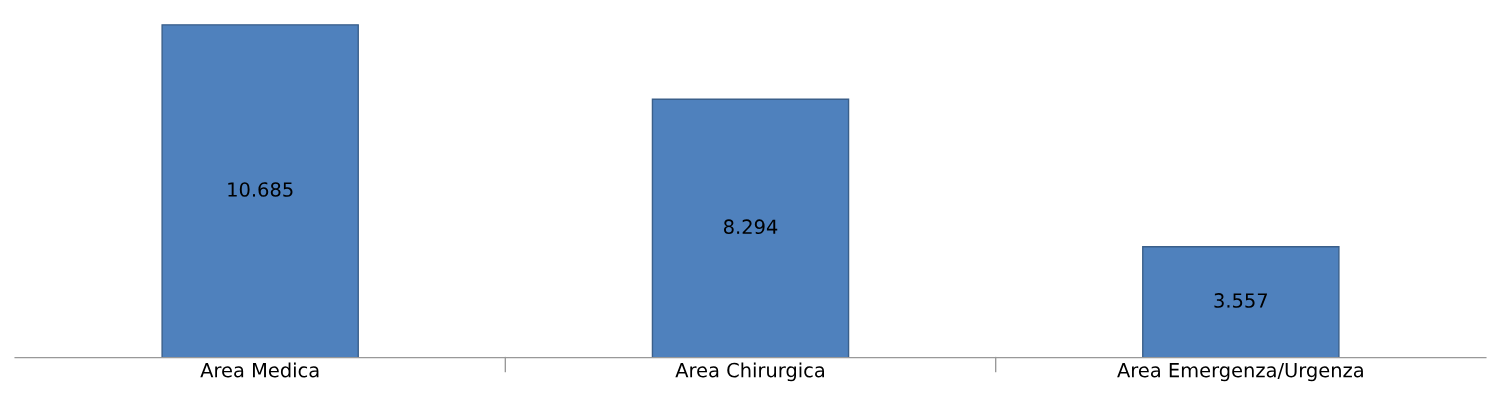 This screenshot has width=1501, height=411. Describe the element at coordinates (1240, 372) in the screenshot. I see `x-tick-label: Area Emergenza/Urgenza` at that location.